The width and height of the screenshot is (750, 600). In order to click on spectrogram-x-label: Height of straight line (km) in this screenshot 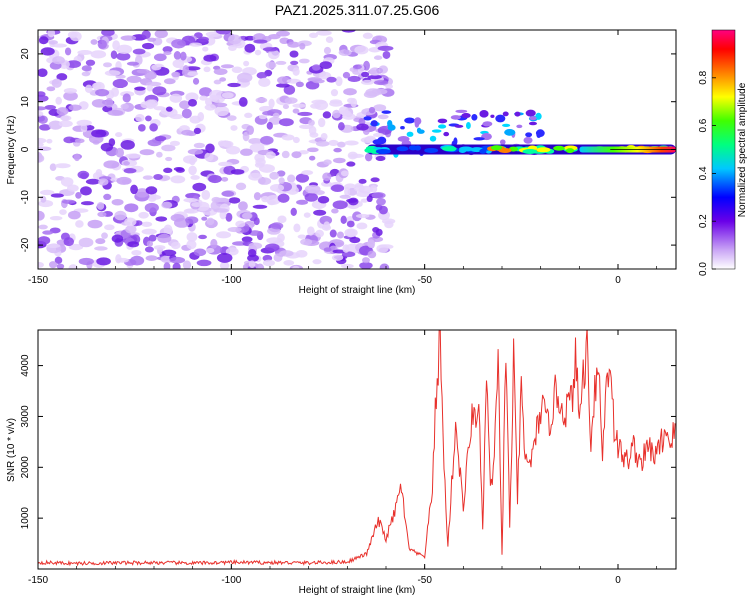, I will do `click(357, 290)`.